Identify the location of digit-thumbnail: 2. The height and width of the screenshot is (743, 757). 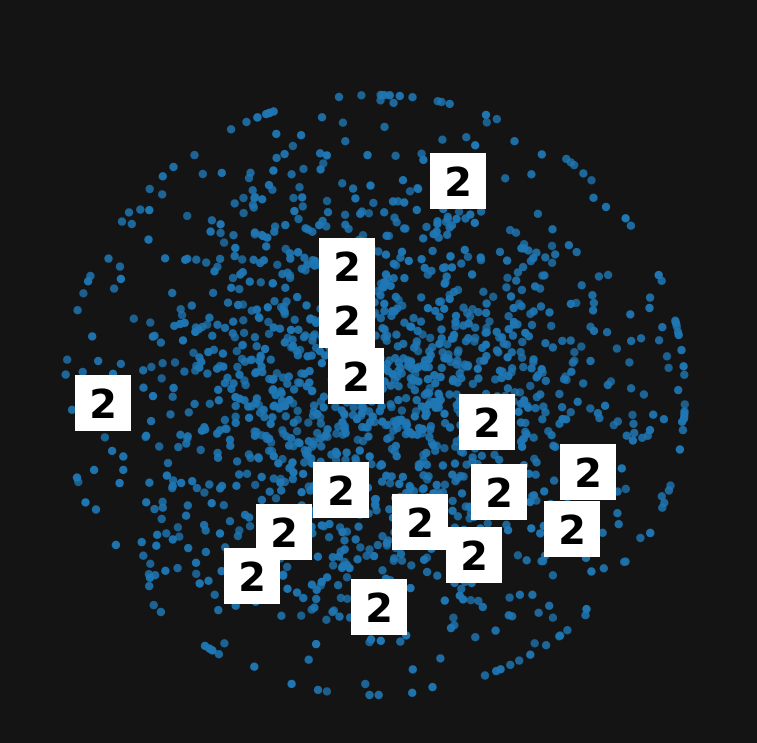
(347, 266).